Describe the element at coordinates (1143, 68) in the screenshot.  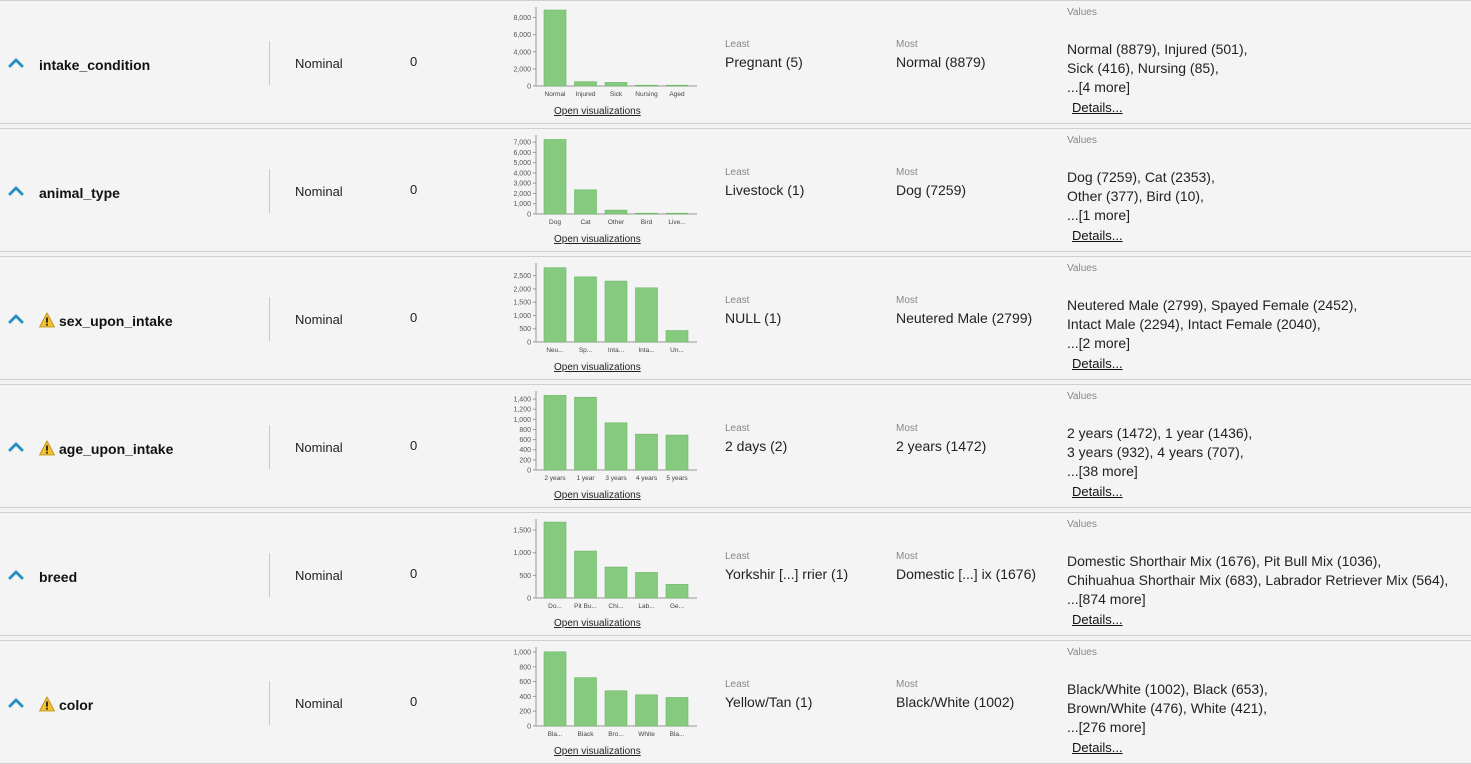
I see `values-line: Sick (416), Nursing (85),` at that location.